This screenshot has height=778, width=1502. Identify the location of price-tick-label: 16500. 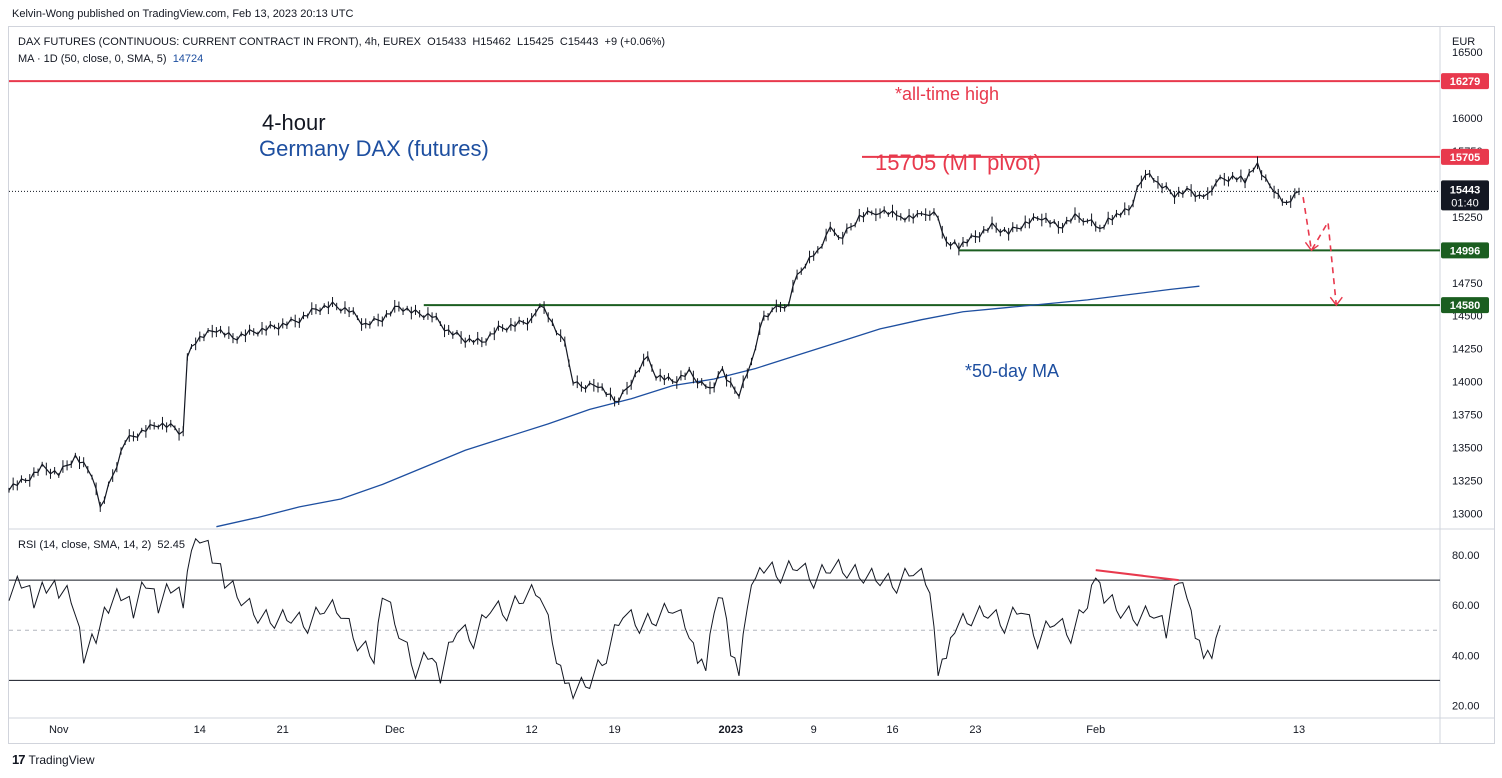
(1467, 53).